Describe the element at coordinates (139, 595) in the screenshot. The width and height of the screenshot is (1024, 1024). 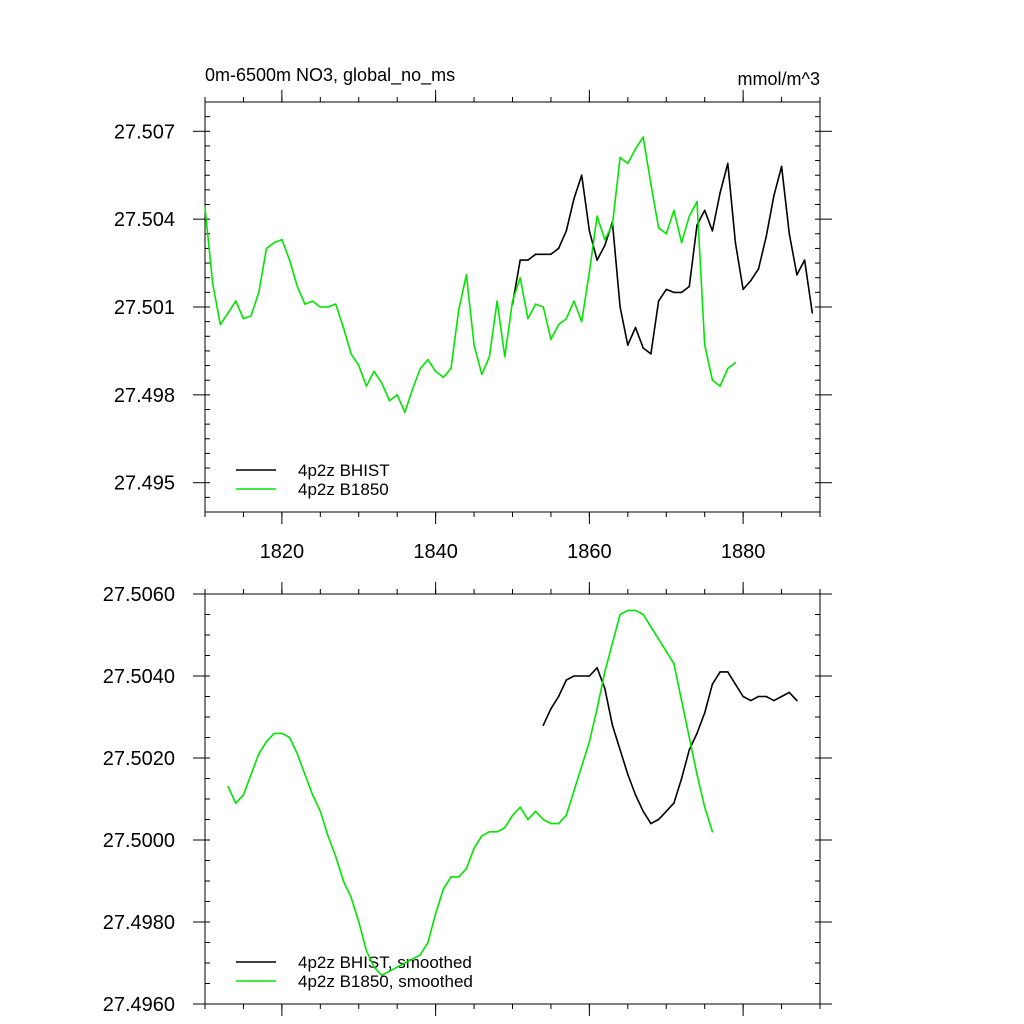
I see `y-tick-label: 27.5060` at that location.